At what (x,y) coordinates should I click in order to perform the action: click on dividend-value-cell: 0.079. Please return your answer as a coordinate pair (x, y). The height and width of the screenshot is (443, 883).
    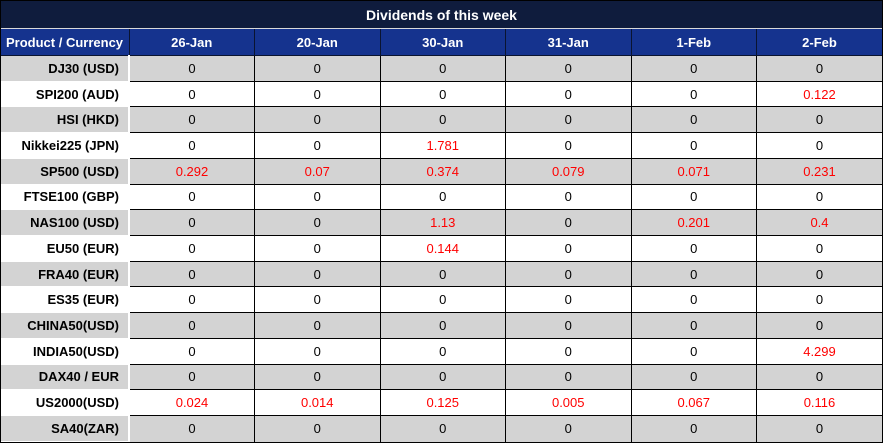
    Looking at the image, I should click on (568, 171).